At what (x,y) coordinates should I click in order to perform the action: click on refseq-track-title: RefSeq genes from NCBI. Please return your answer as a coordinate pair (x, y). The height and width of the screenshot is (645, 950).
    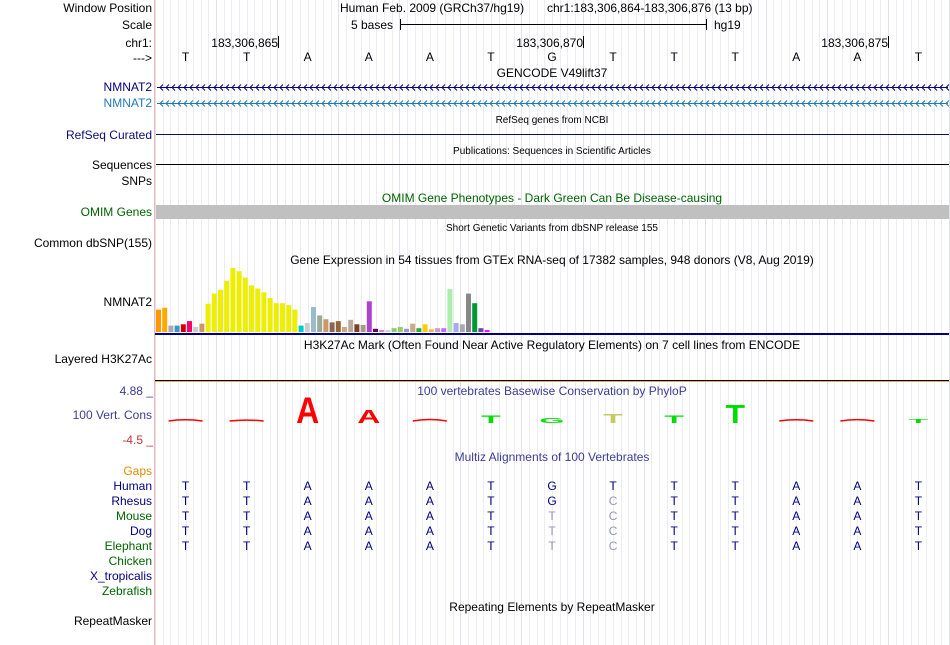
    Looking at the image, I should click on (552, 120).